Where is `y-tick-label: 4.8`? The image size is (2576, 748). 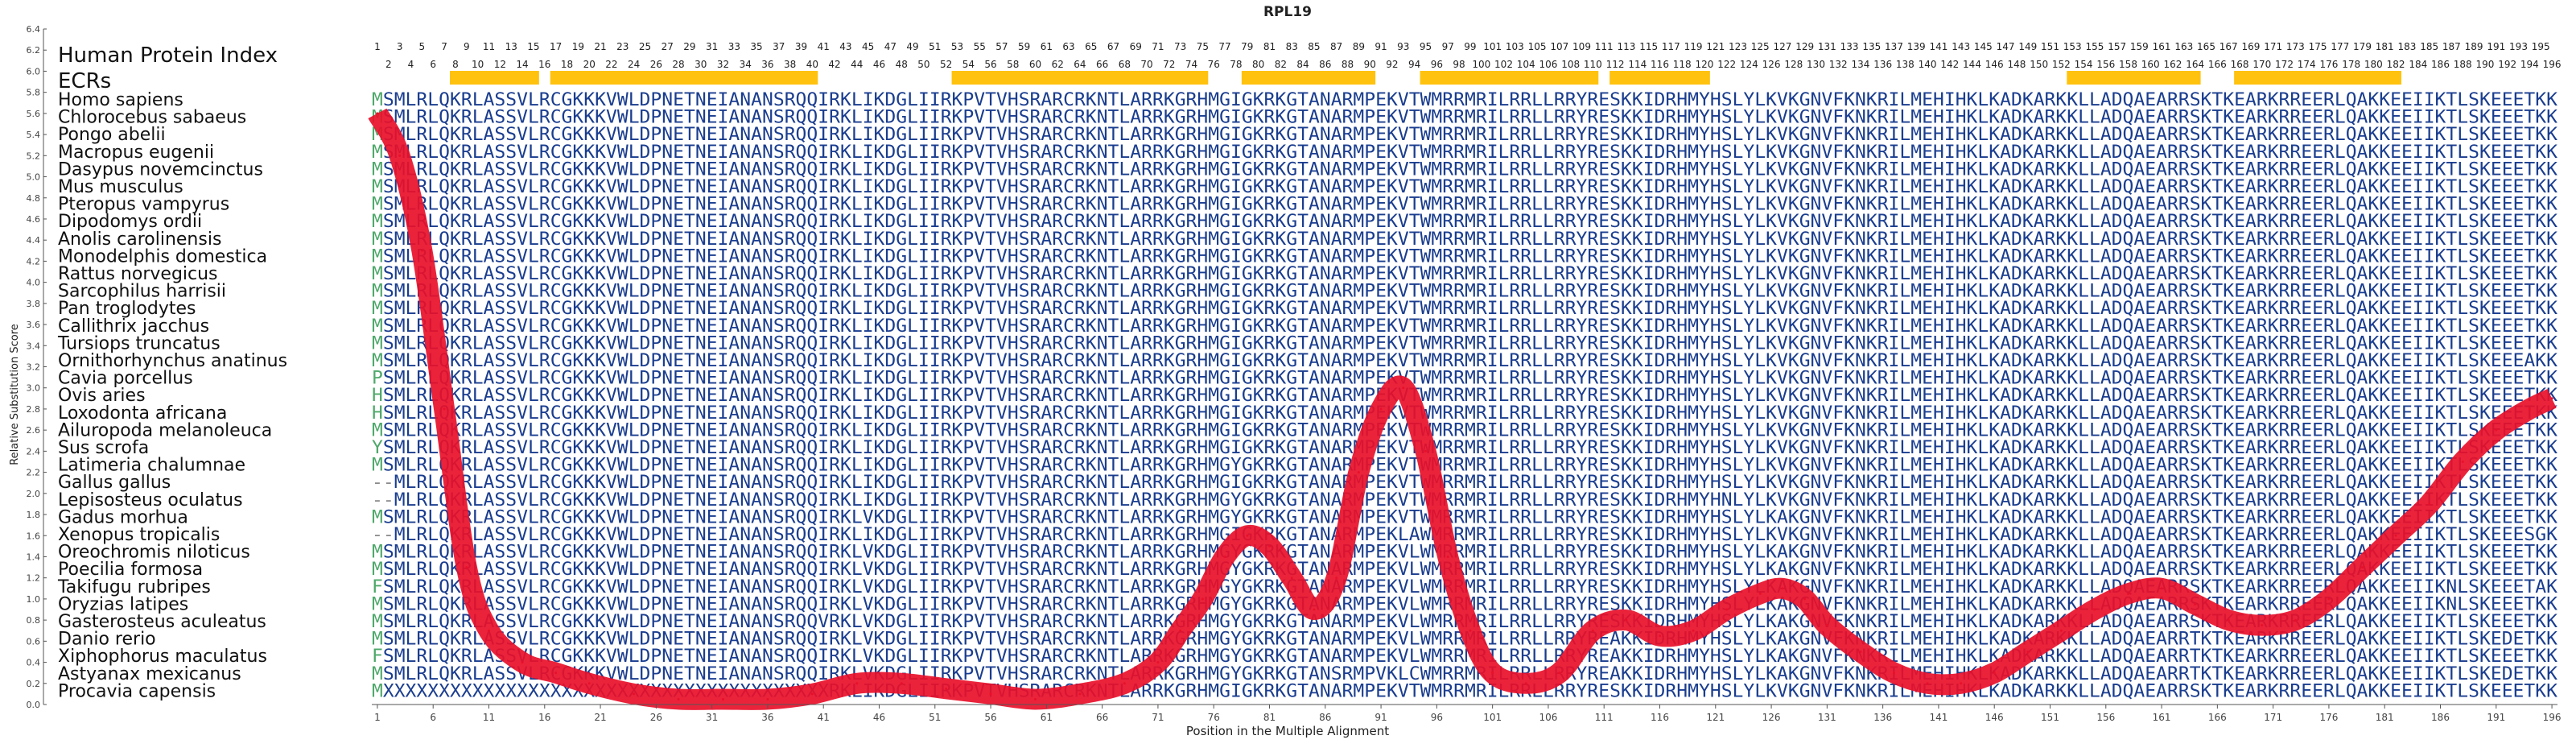
y-tick-label: 4.8 is located at coordinates (34, 198).